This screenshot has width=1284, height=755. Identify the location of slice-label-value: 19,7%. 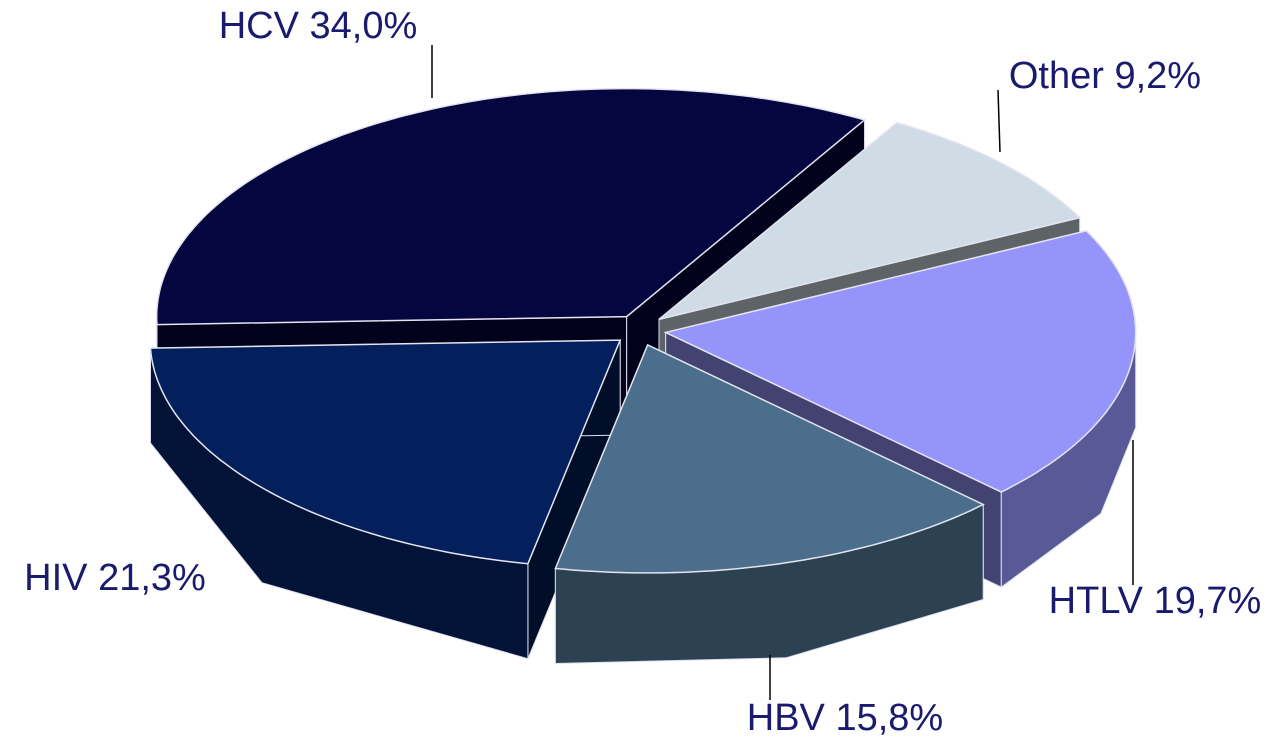
(1208, 601).